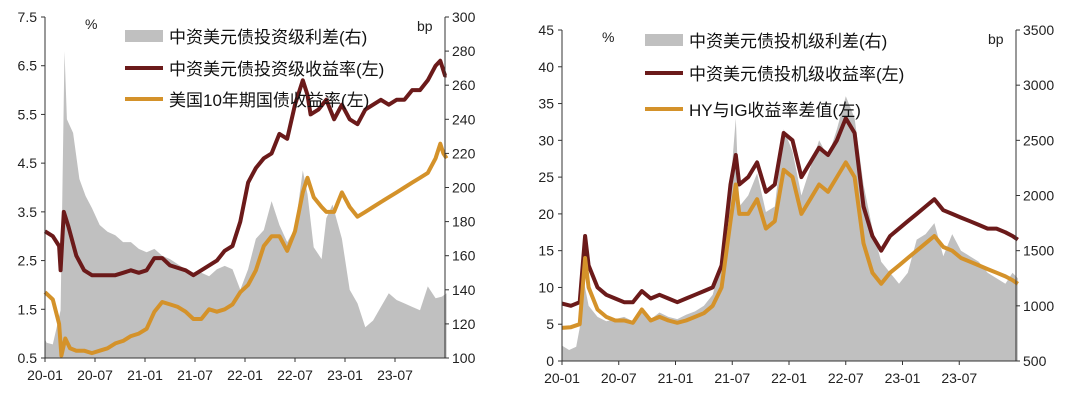  Describe the element at coordinates (1035, 361) in the screenshot. I see `y-right-tick-label: 500` at that location.